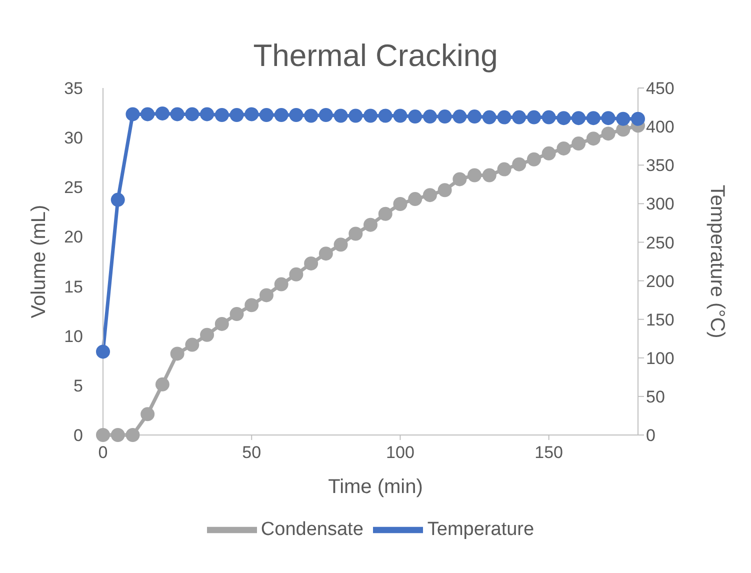 This screenshot has width=751, height=573. Describe the element at coordinates (375, 55) in the screenshot. I see `chart-title: Thermal Cracking` at that location.